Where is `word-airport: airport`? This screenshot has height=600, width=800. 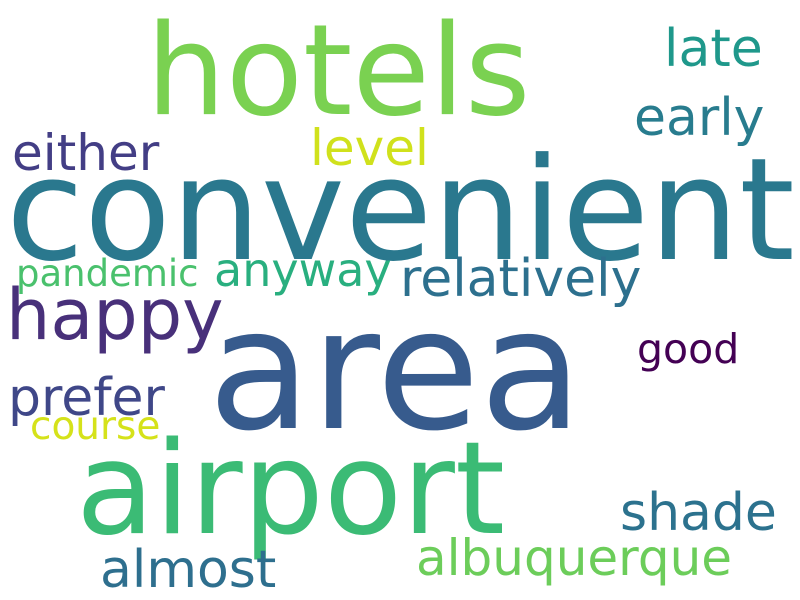
word-airport: airport is located at coordinates (290, 489).